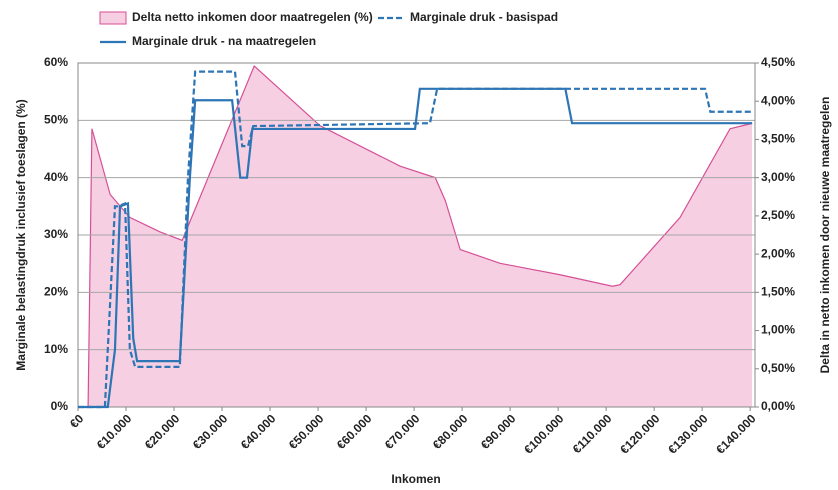 This screenshot has width=838, height=490. Describe the element at coordinates (113, 18) in the screenshot. I see `legend-swatch` at that location.